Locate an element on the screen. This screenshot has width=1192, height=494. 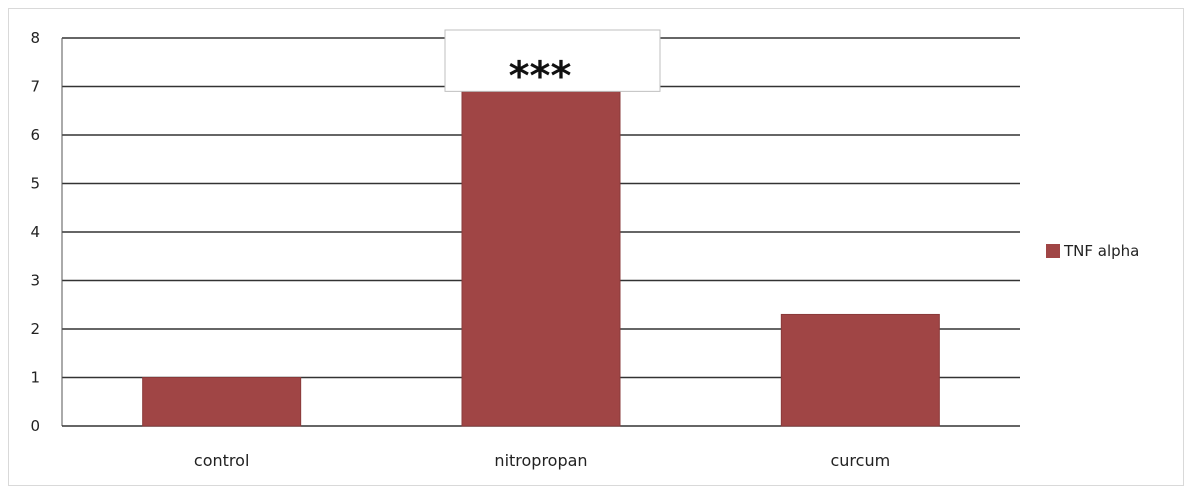
y-tick-label: 8 is located at coordinates (35, 38).